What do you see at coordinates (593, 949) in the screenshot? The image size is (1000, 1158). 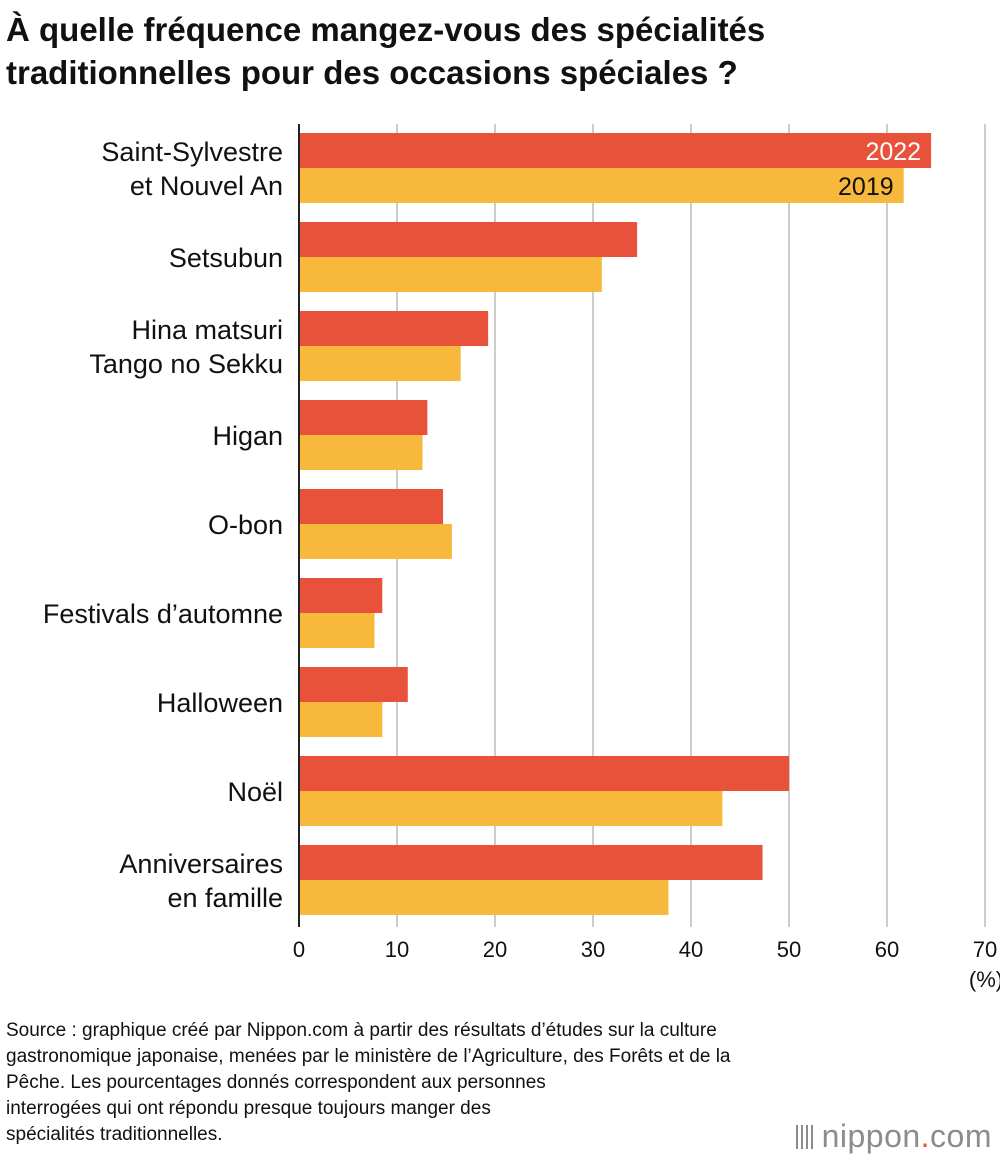 I see `x-tick-label-30: 30` at bounding box center [593, 949].